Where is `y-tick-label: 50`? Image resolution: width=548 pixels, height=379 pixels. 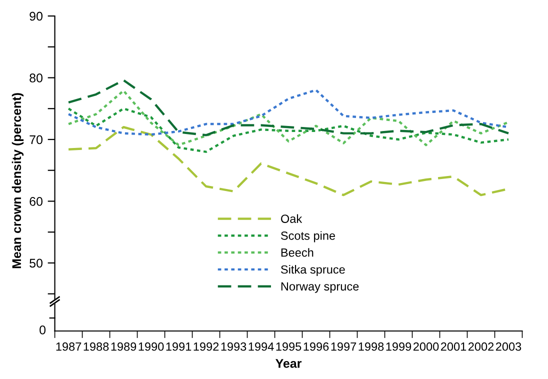
y-tick-label: 50 is located at coordinates (36, 263).